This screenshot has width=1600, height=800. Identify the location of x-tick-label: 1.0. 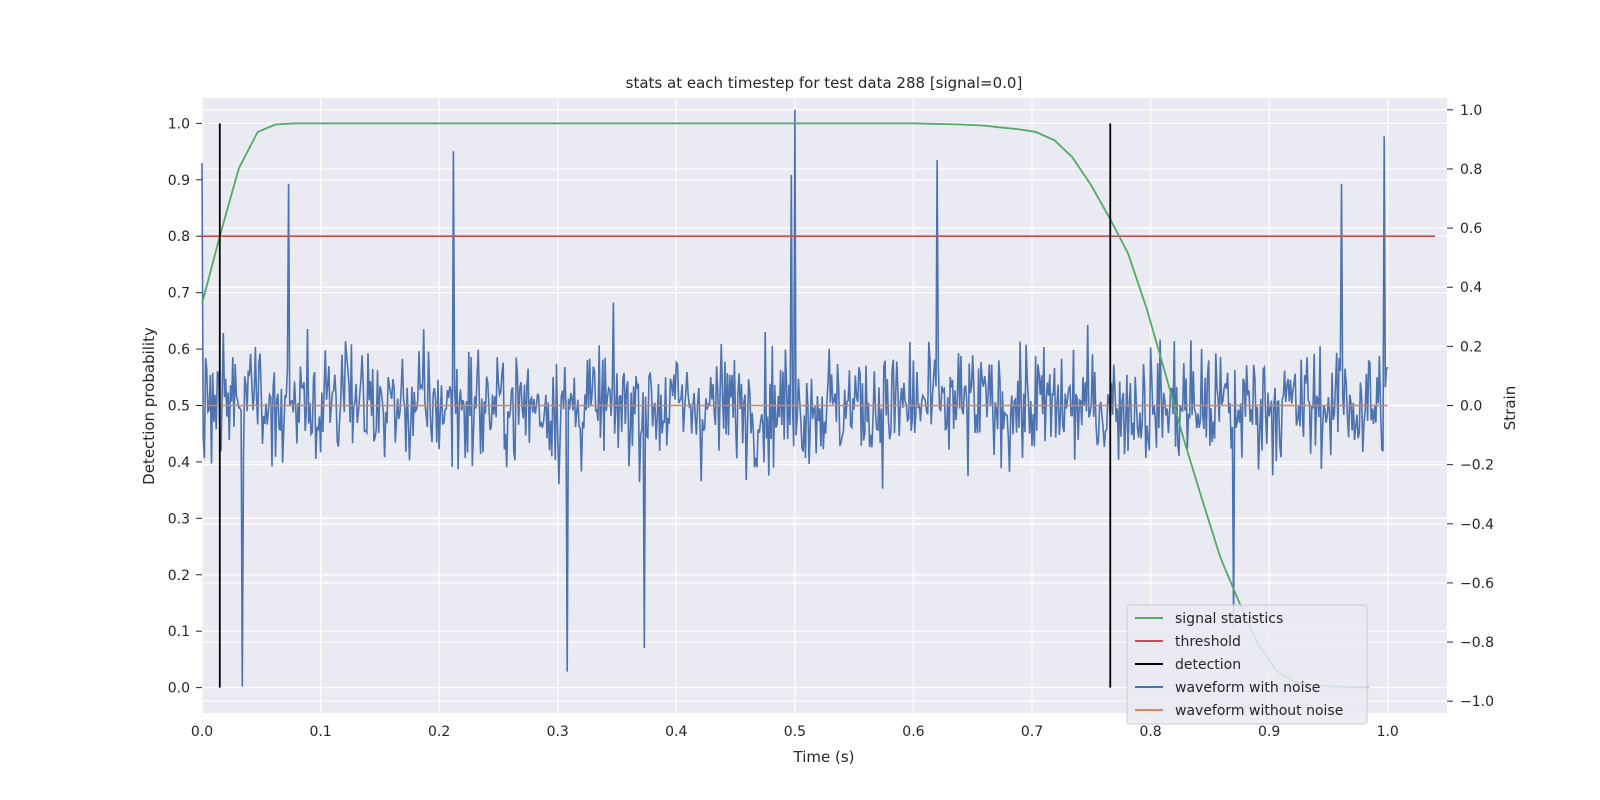
(1388, 732).